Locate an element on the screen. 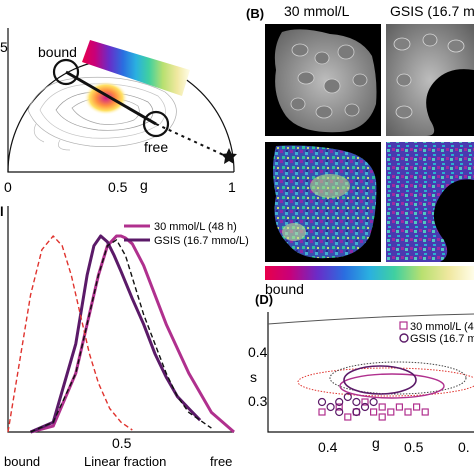  phasor-x-tick-0: 0 is located at coordinates (8, 187).